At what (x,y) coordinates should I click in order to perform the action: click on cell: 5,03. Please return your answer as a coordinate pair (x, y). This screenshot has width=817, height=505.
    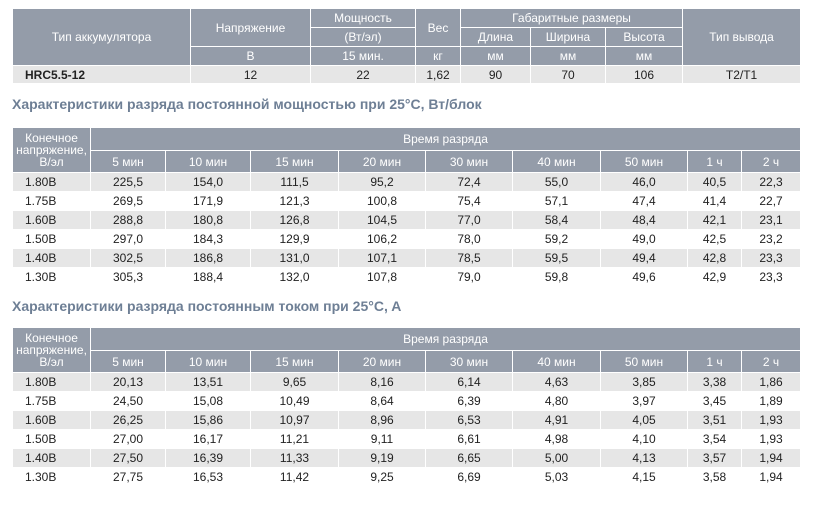
    Looking at the image, I should click on (556, 477).